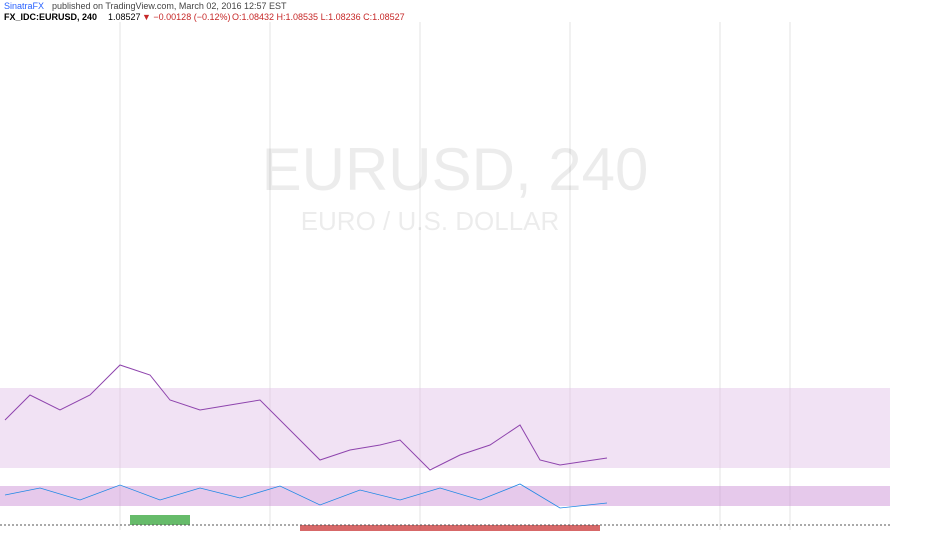 This screenshot has width=932, height=550. Describe the element at coordinates (24, 6) in the screenshot. I see `publisher: SinatraFX` at that location.